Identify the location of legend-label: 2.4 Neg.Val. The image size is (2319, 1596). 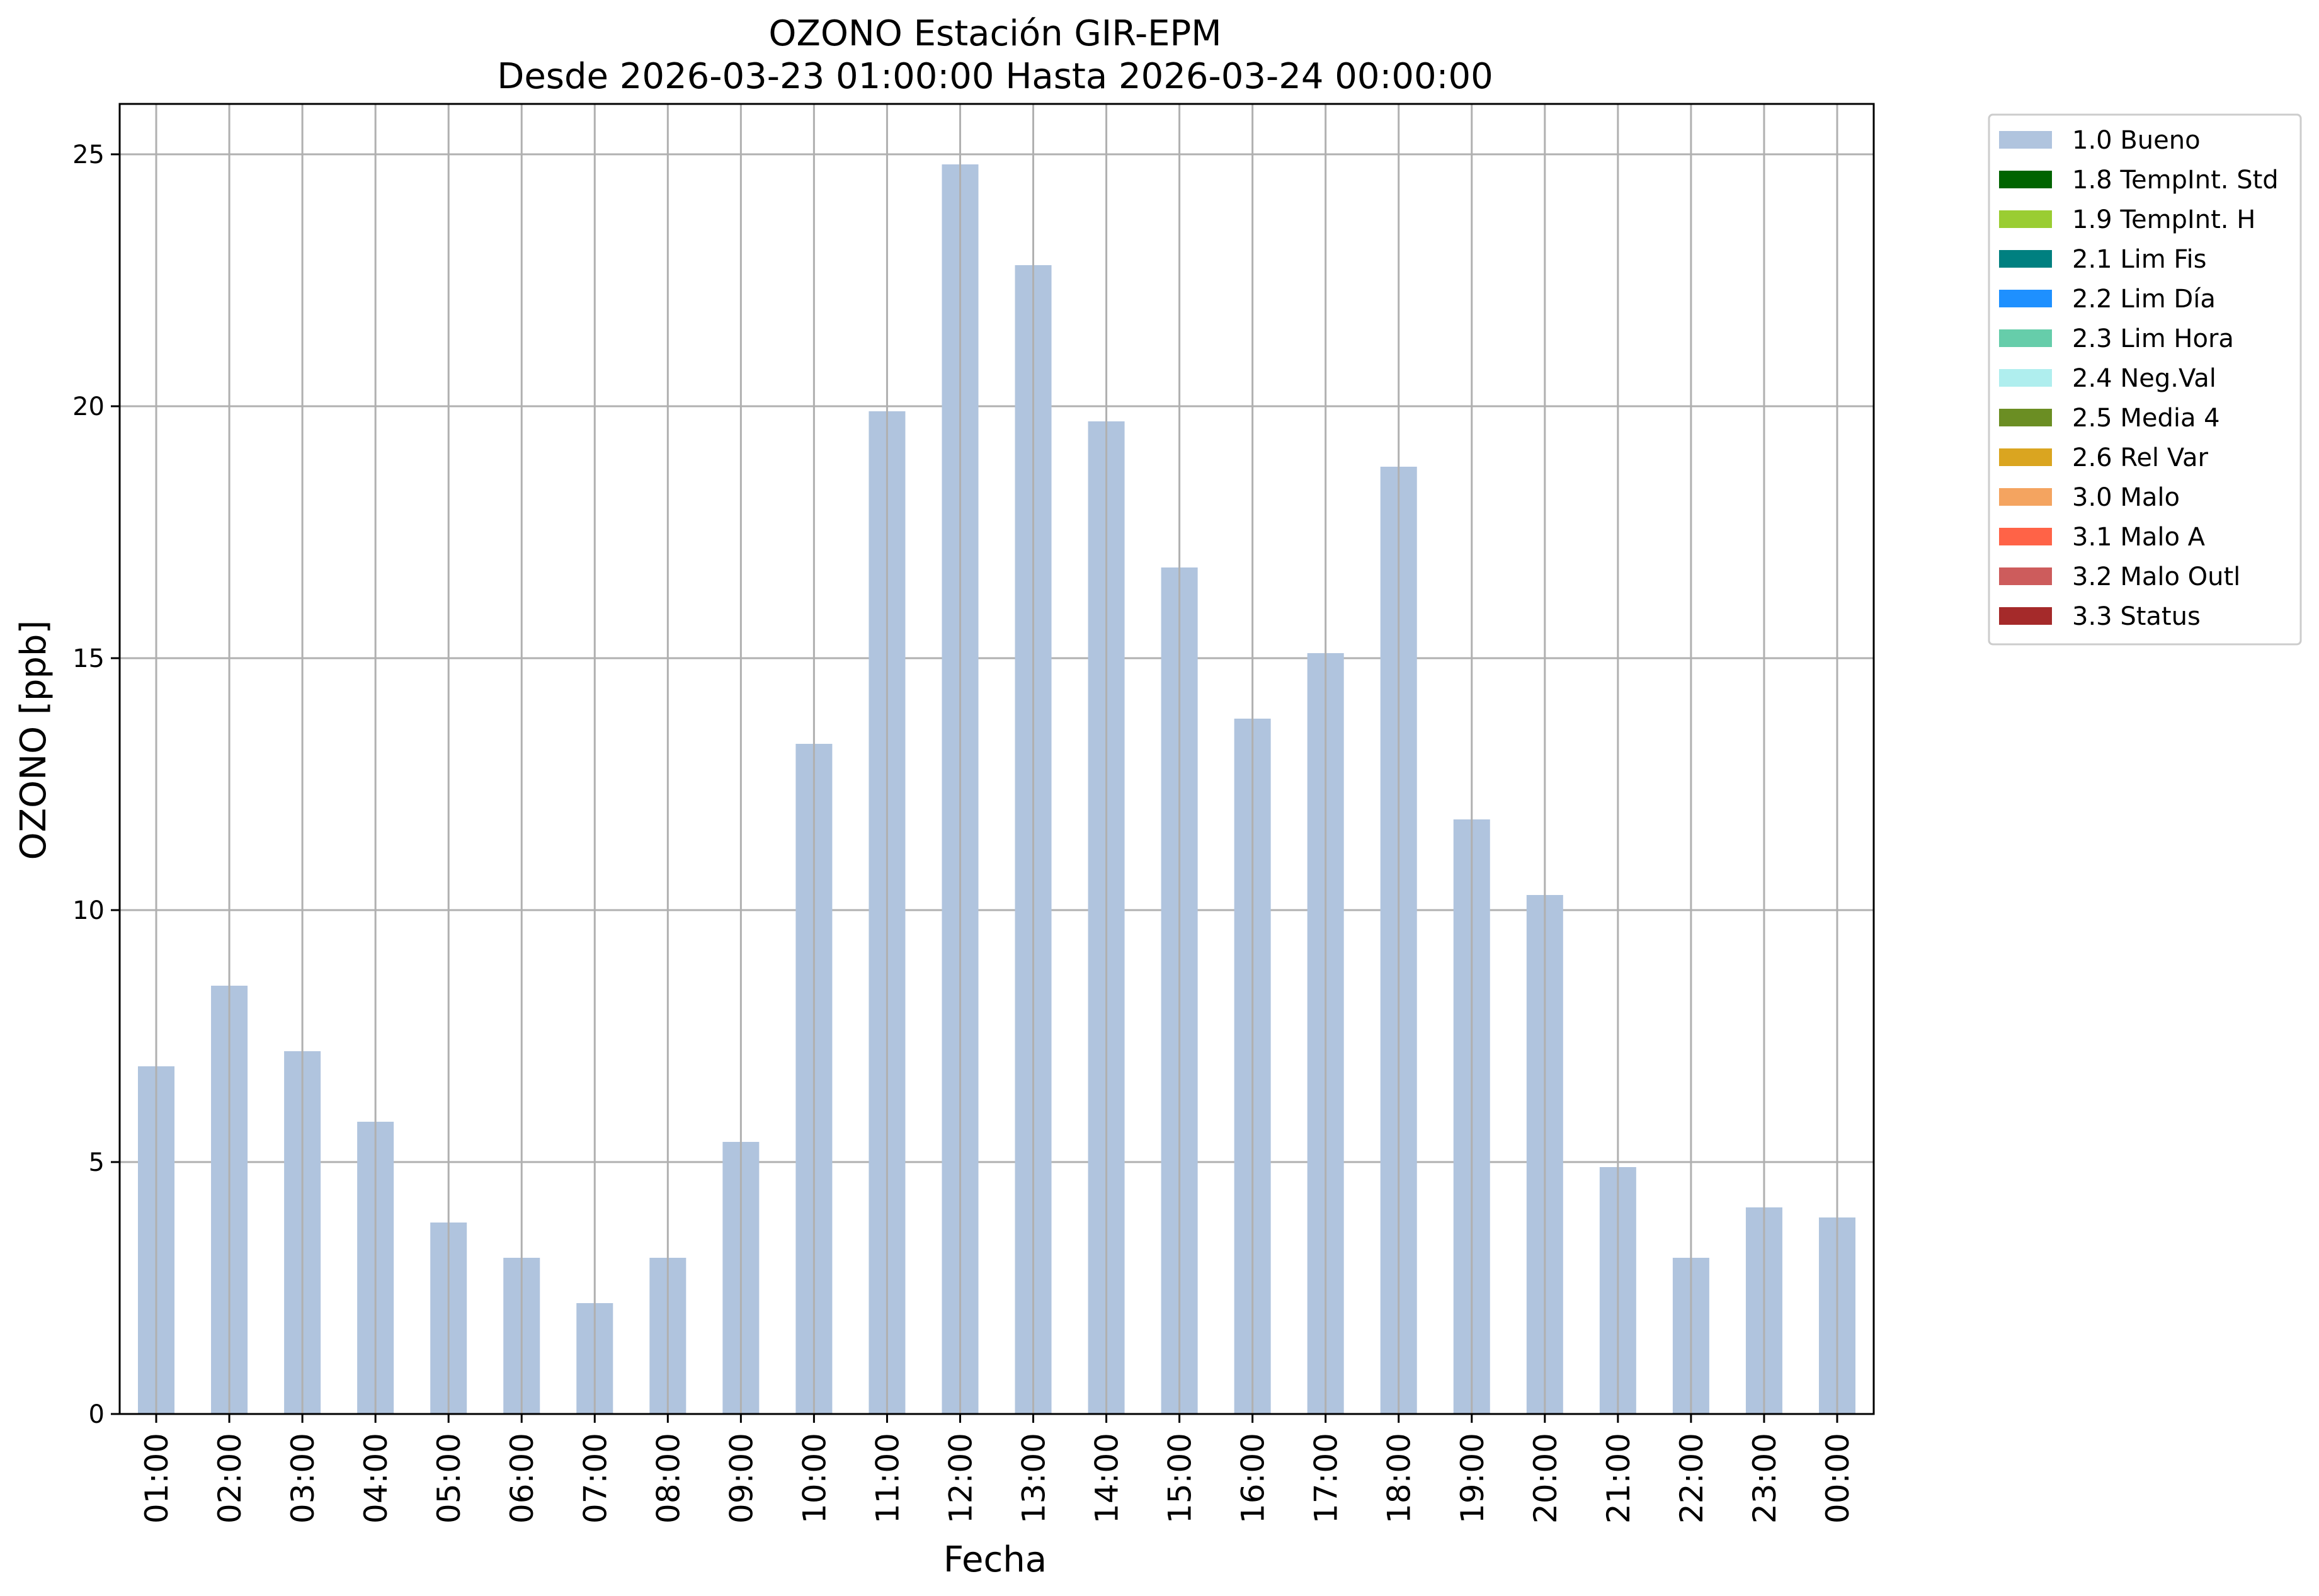
(2144, 378).